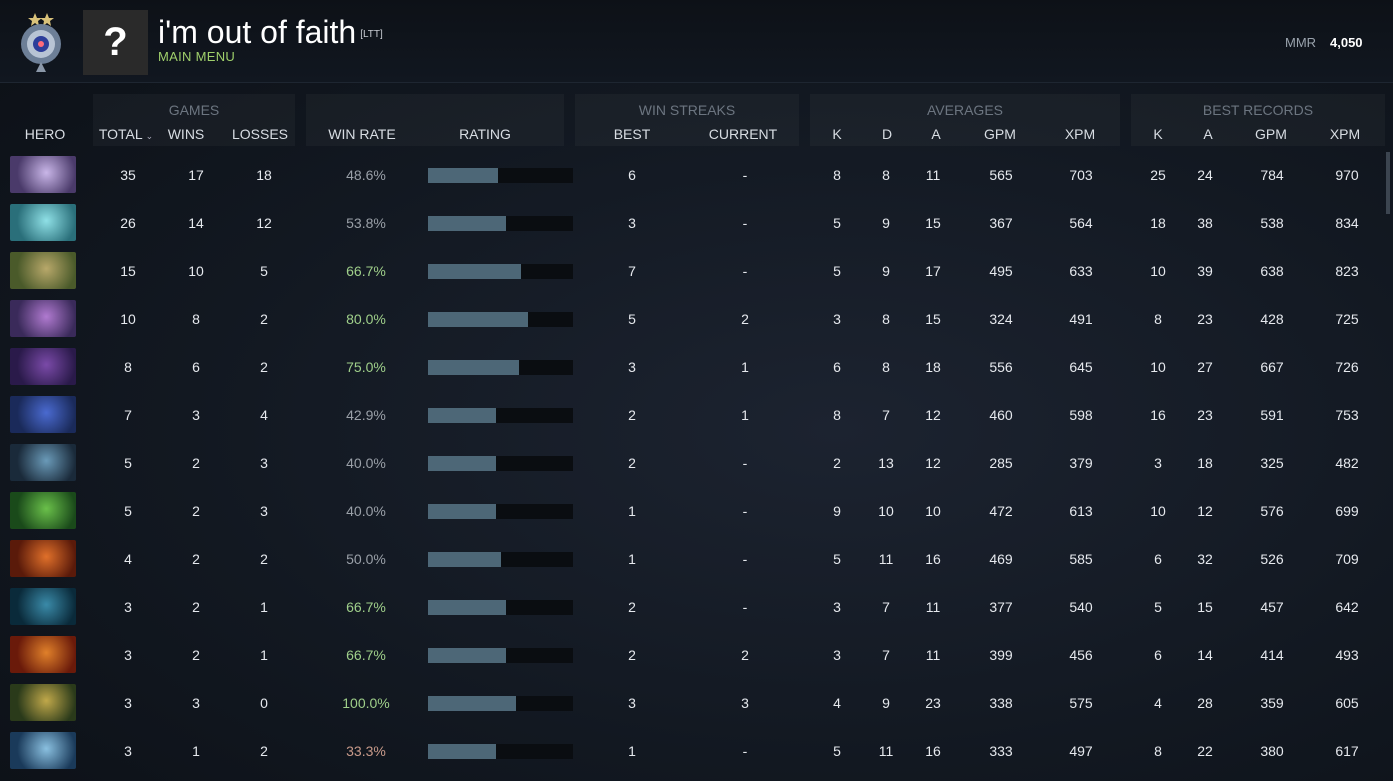 Image resolution: width=1393 pixels, height=781 pixels. What do you see at coordinates (1345, 134) in the screenshot?
I see `col-best-xpm: XPM` at bounding box center [1345, 134].